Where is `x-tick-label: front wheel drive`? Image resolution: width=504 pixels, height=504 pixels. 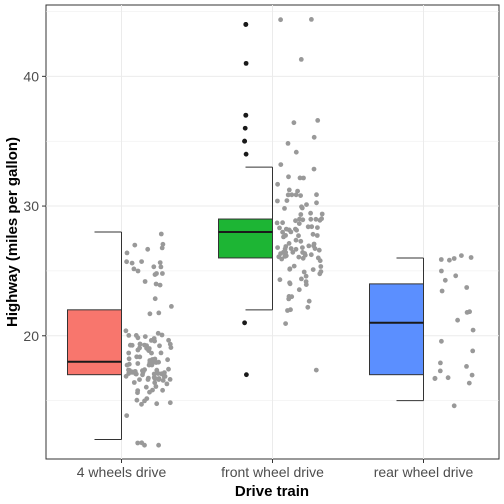
x-tick-label: front wheel drive is located at coordinates (272, 472).